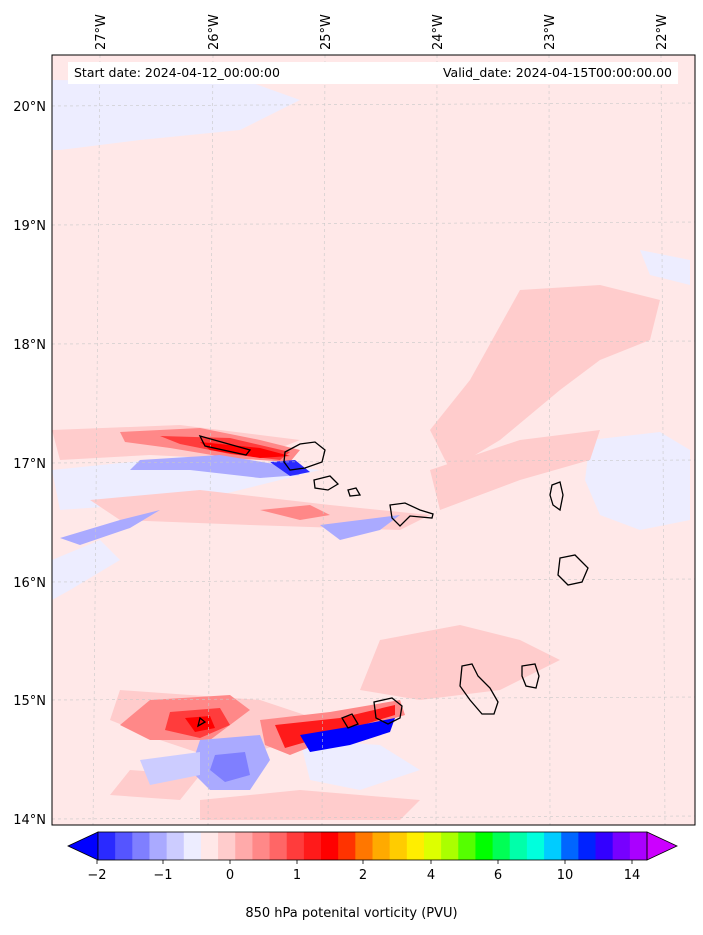  Describe the element at coordinates (350, 721) in the screenshot. I see `island-brava` at that location.